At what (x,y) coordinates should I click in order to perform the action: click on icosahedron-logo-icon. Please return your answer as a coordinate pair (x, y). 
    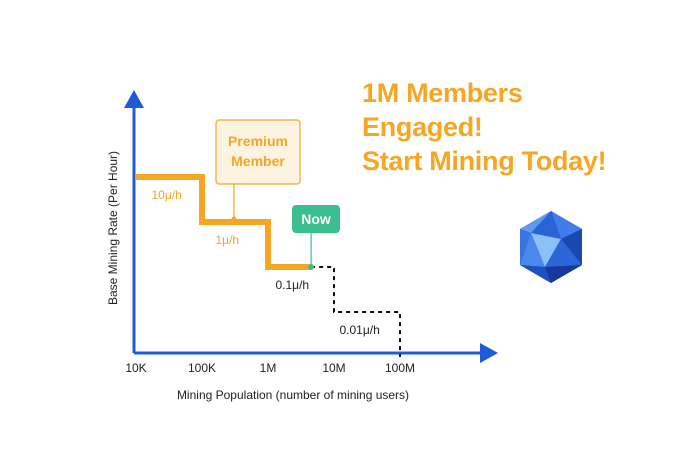
    Looking at the image, I should click on (551, 247).